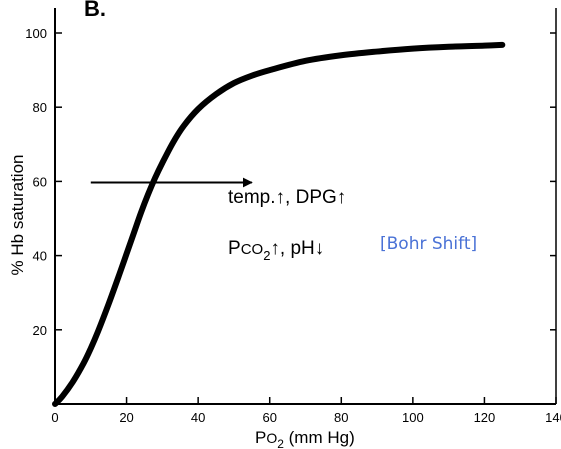 Image resolution: width=561 pixels, height=449 pixels. I want to click on annotation-line-1: temp.↑, DPG↑, so click(287, 197).